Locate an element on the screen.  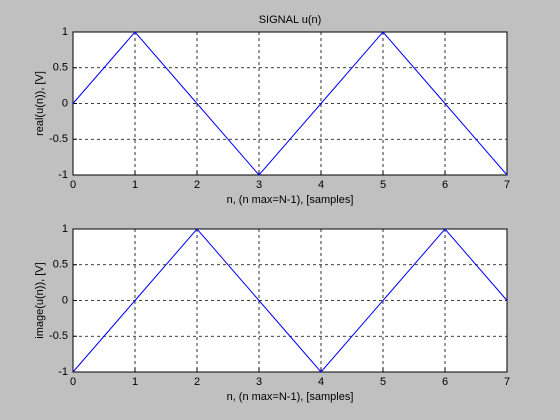
y-axis-label: image(u(n)), [V] is located at coordinates (40, 300).